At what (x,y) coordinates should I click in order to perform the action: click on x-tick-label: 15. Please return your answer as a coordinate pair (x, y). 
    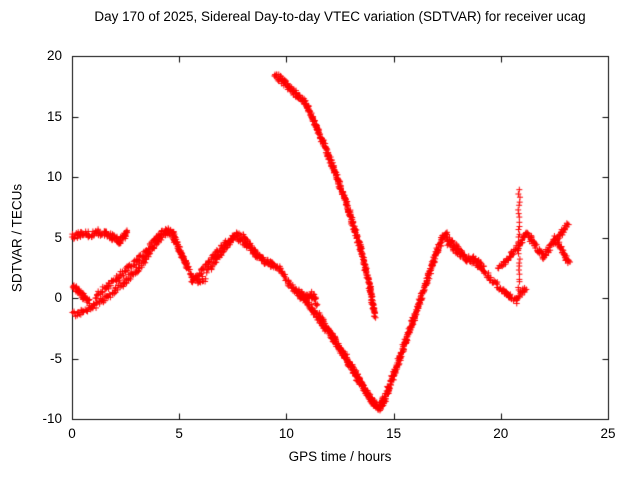
    Looking at the image, I should click on (394, 433).